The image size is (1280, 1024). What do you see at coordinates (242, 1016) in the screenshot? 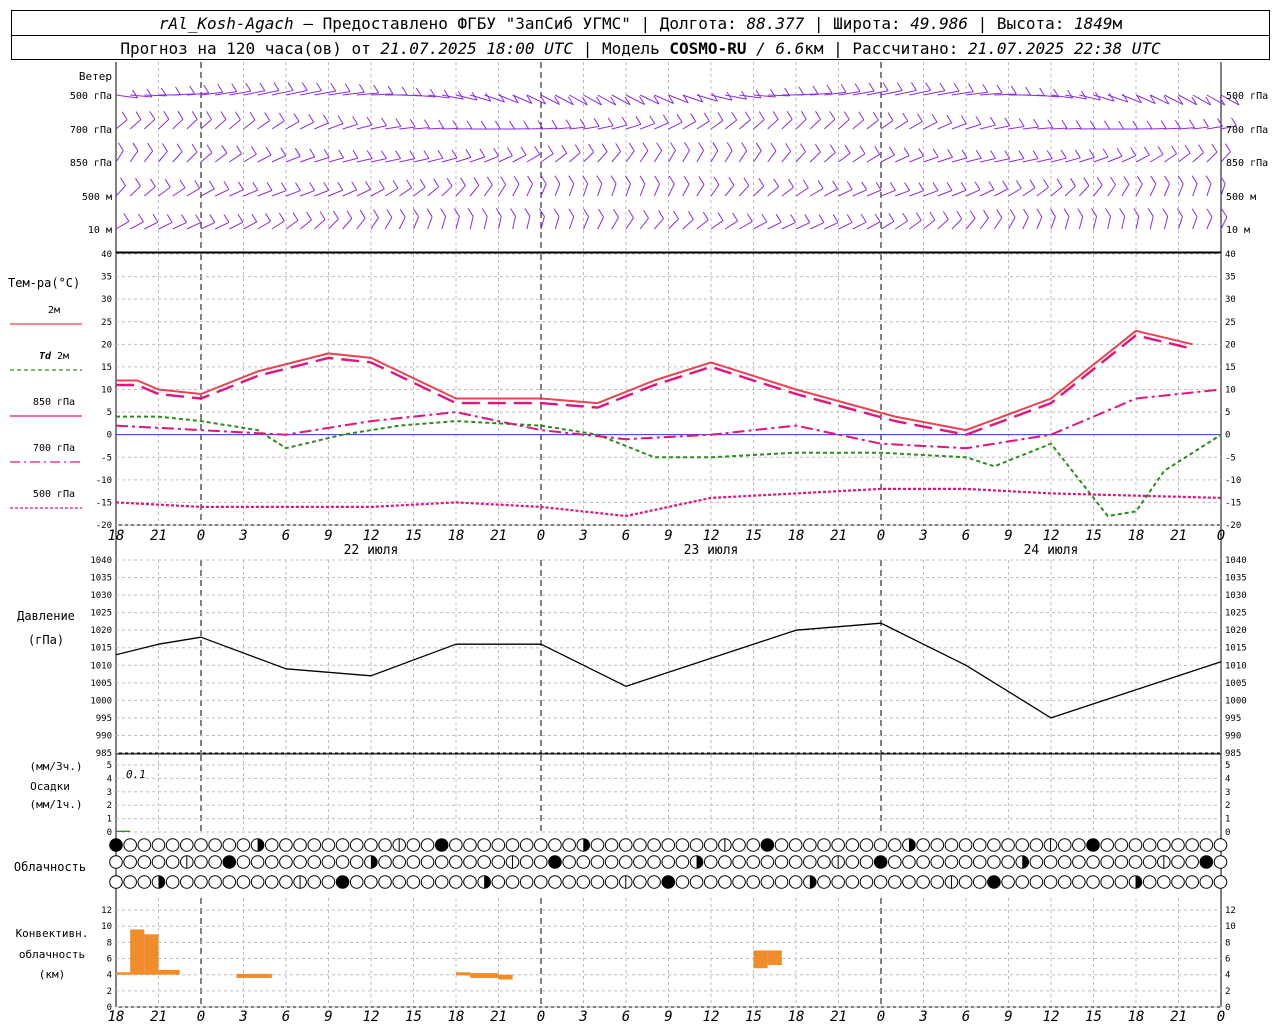
I see `time-tick-label-bottom: 3` at bounding box center [242, 1016].